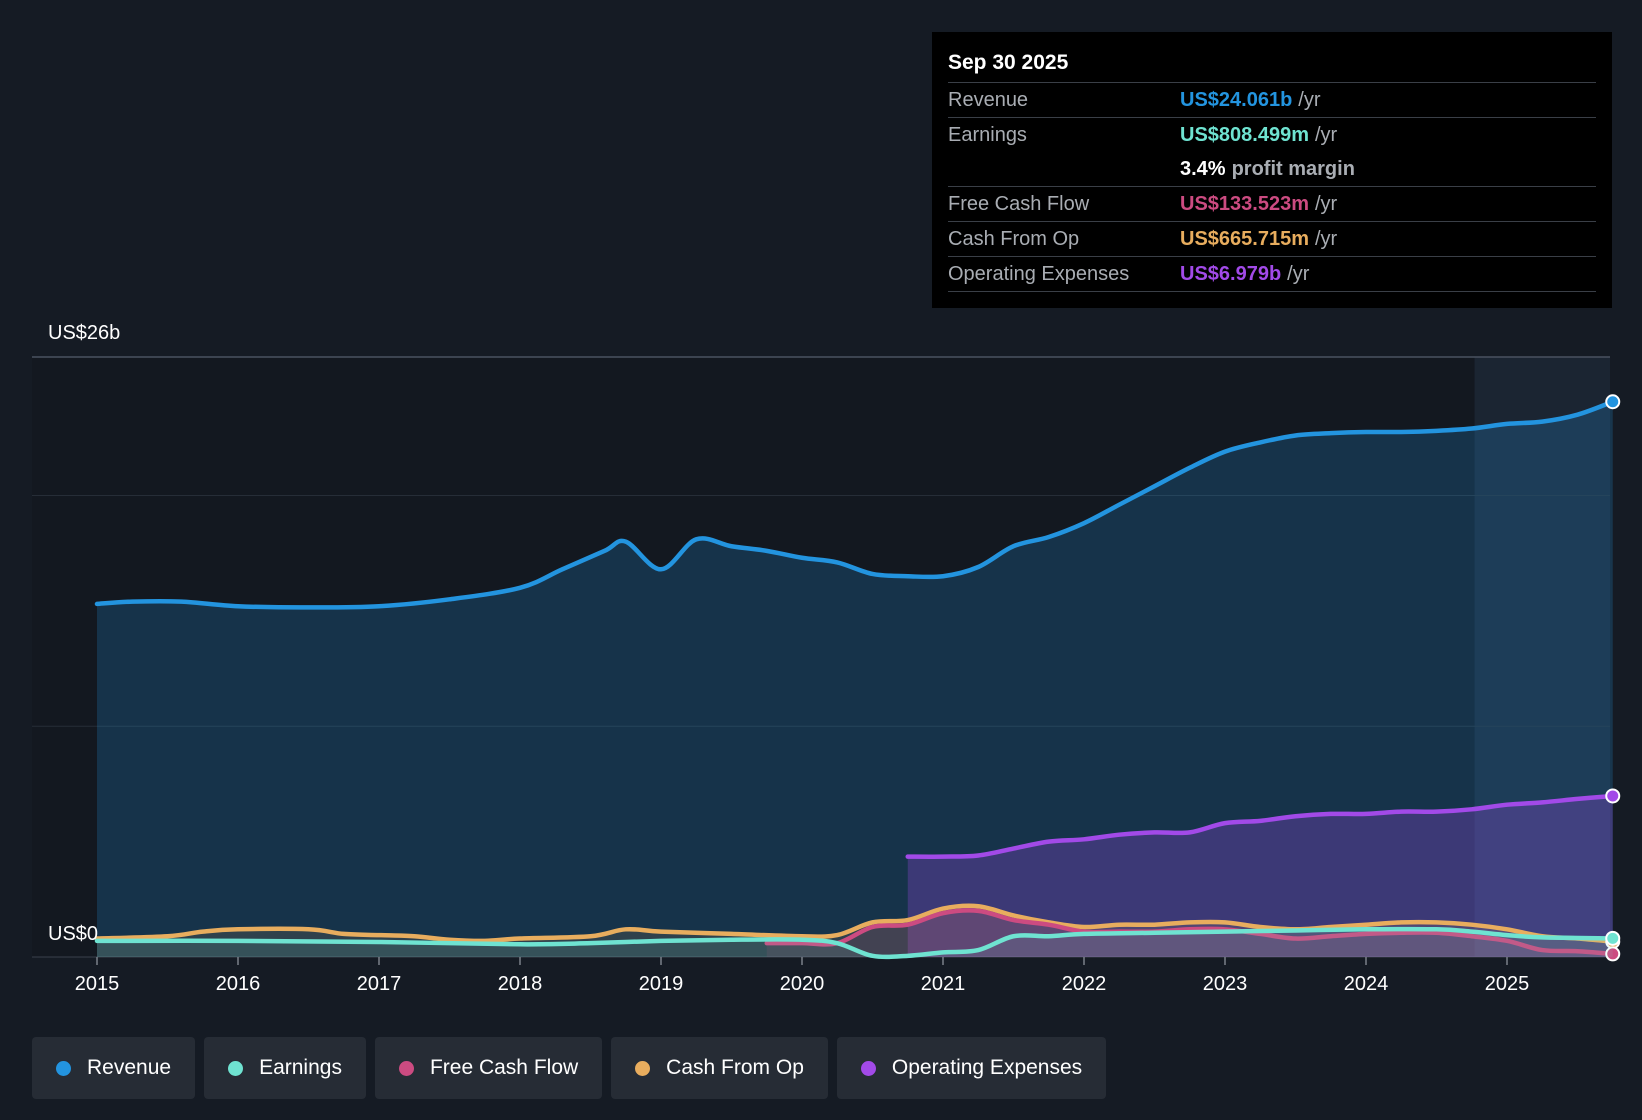 The width and height of the screenshot is (1642, 1120). Describe the element at coordinates (1507, 984) in the screenshot. I see `x-tick-label: 2025` at that location.